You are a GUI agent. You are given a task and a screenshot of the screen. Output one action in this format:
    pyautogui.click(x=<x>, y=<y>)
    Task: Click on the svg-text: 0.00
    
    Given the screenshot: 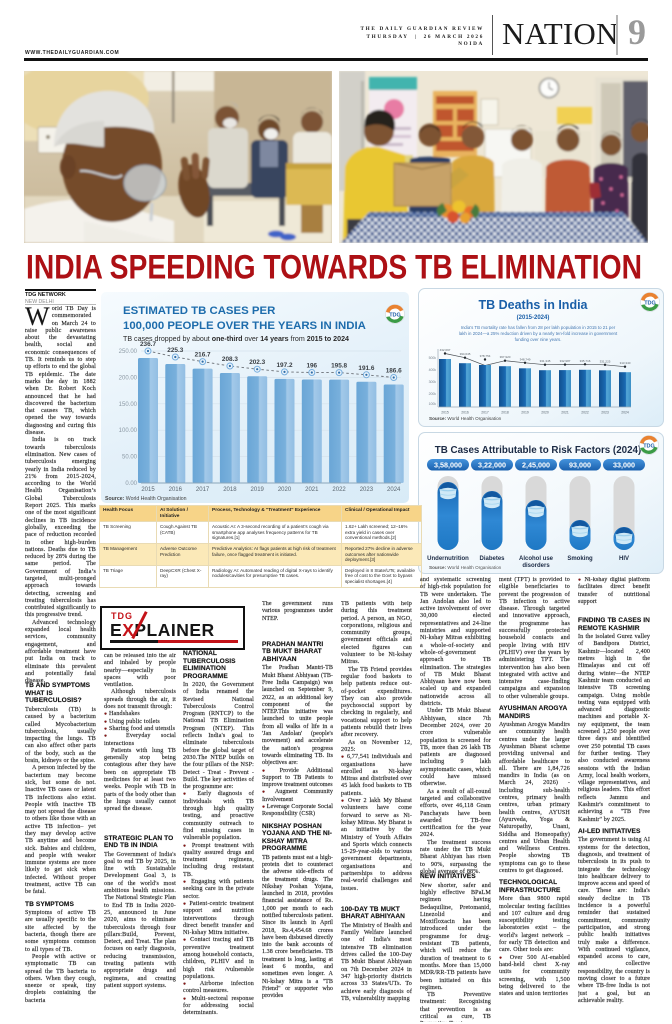 What is the action you would take?
    pyautogui.click(x=131, y=484)
    